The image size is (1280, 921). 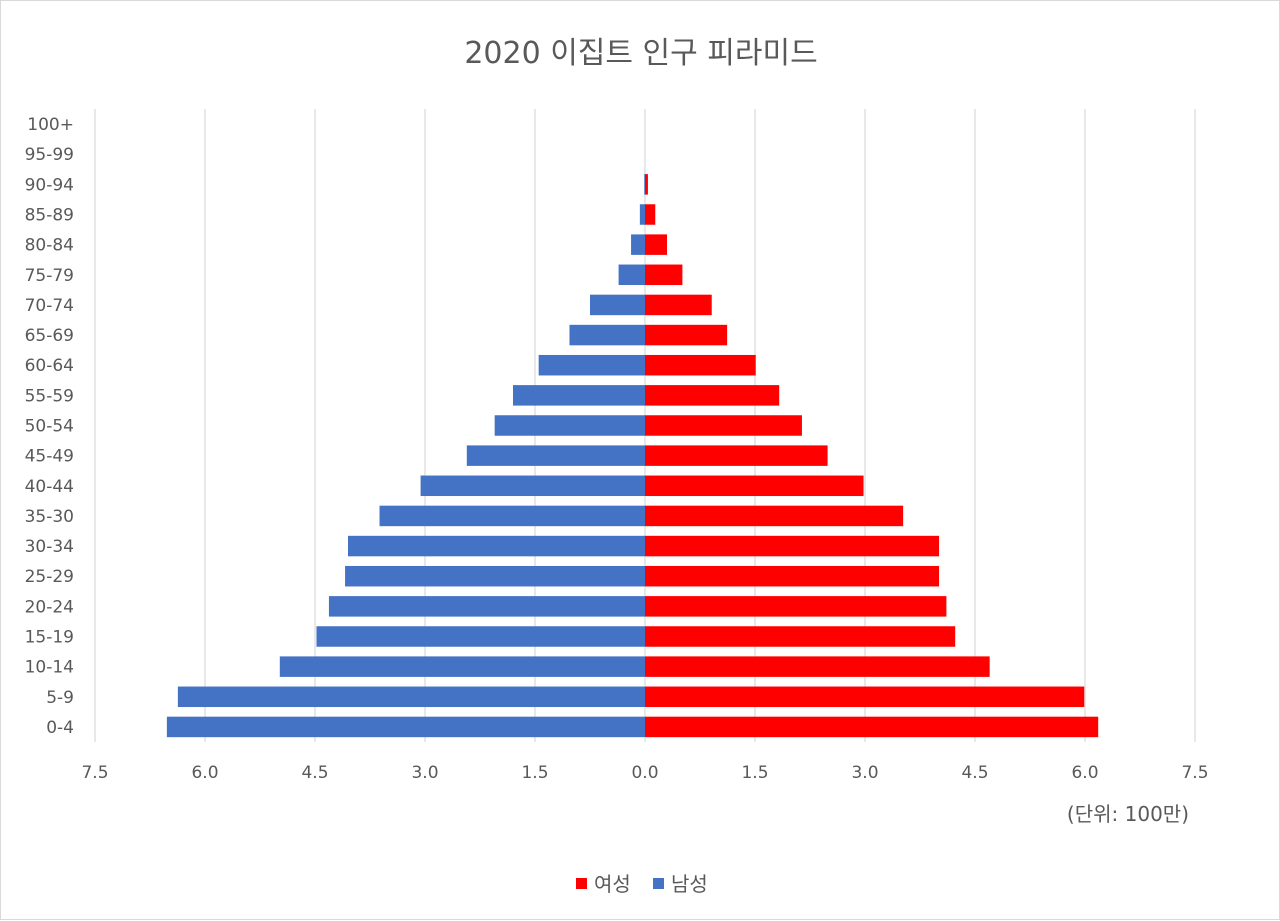 I want to click on legend-label: 남성, so click(x=689, y=884).